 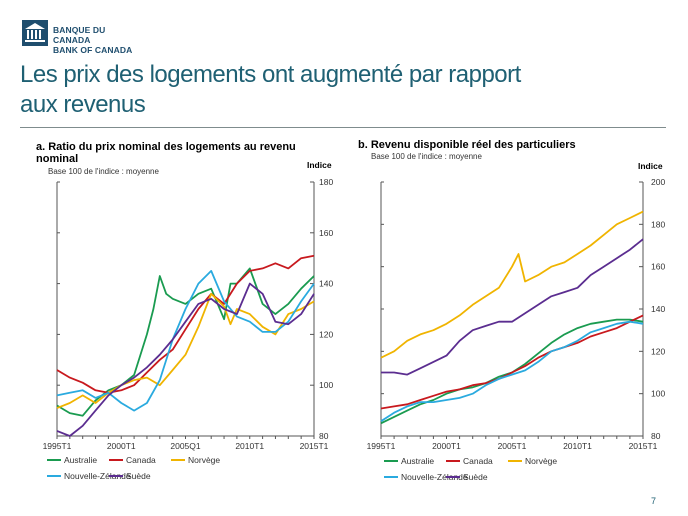 I want to click on chart-b-legend-label: Nouvelle-Zélande, so click(x=434, y=477).